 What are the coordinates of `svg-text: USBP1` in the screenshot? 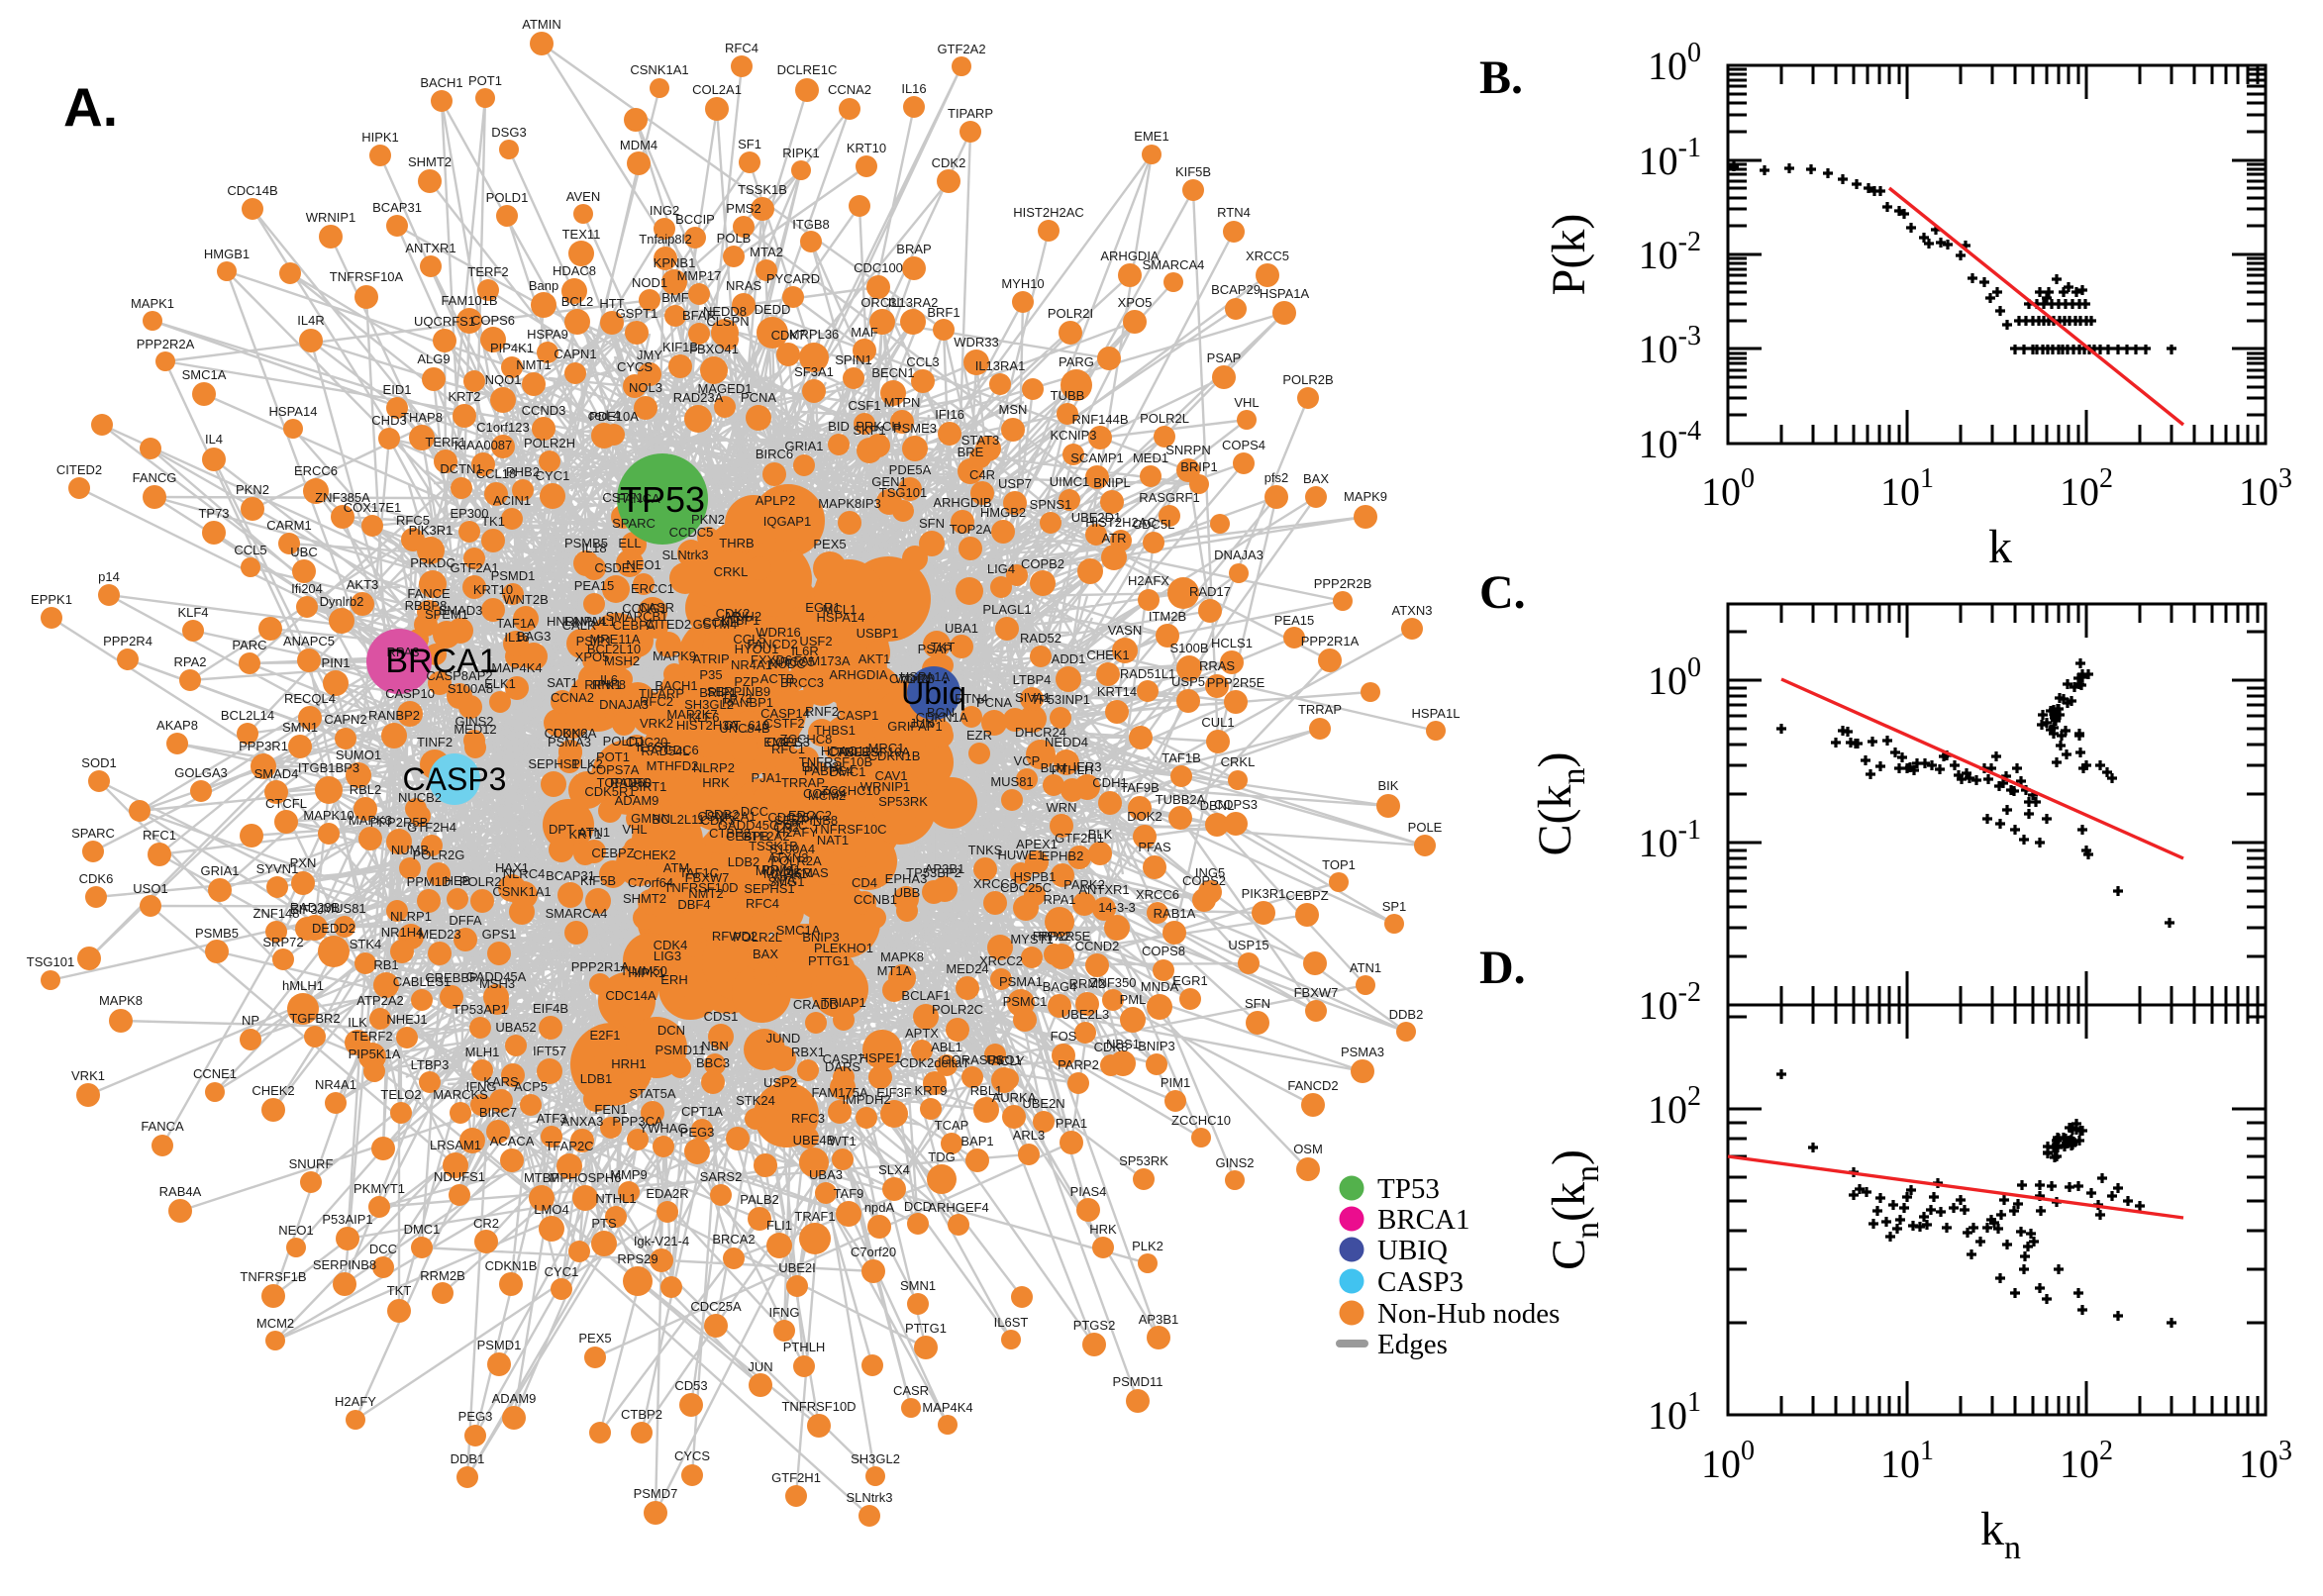 It's located at (878, 633).